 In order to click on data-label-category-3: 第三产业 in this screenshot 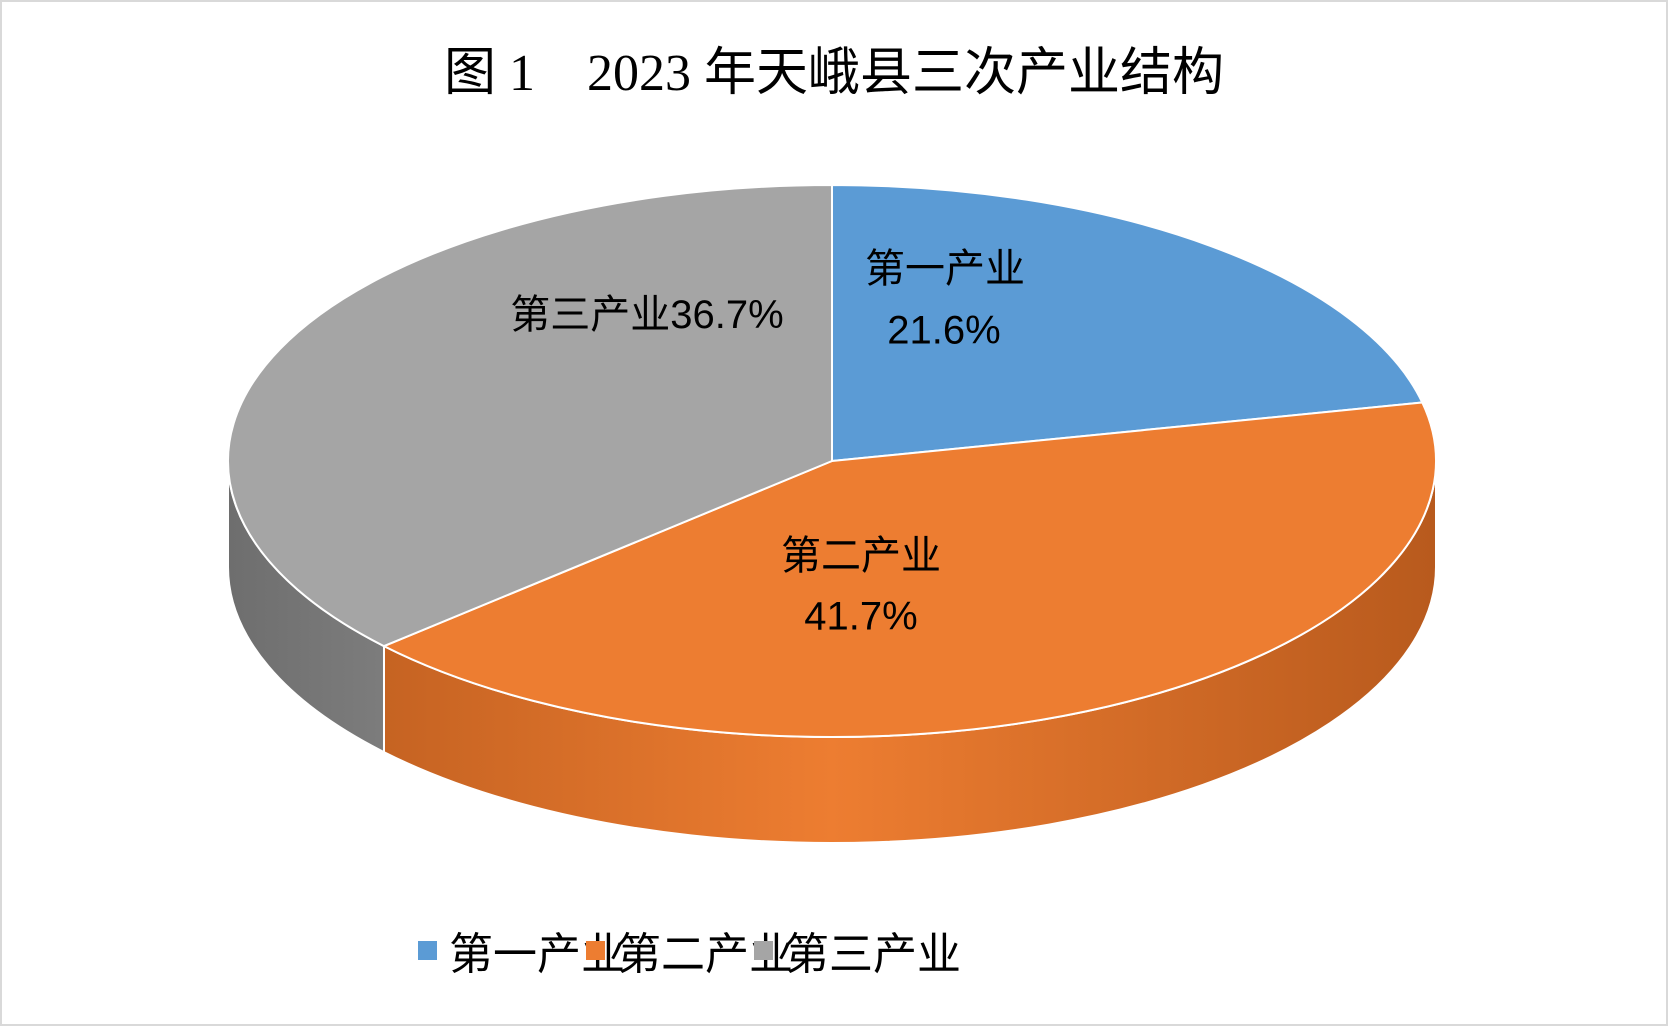, I will do `click(590, 315)`.